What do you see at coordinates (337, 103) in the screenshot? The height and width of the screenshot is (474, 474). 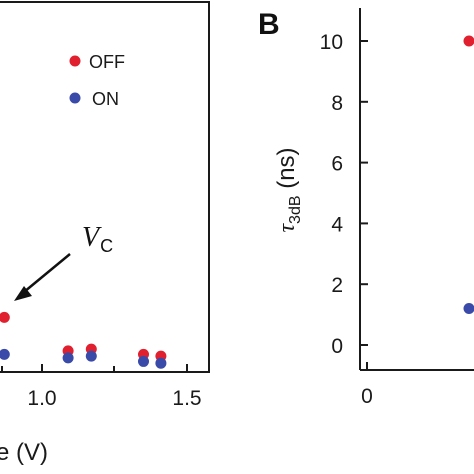 I see `y-tick-label: 8` at bounding box center [337, 103].